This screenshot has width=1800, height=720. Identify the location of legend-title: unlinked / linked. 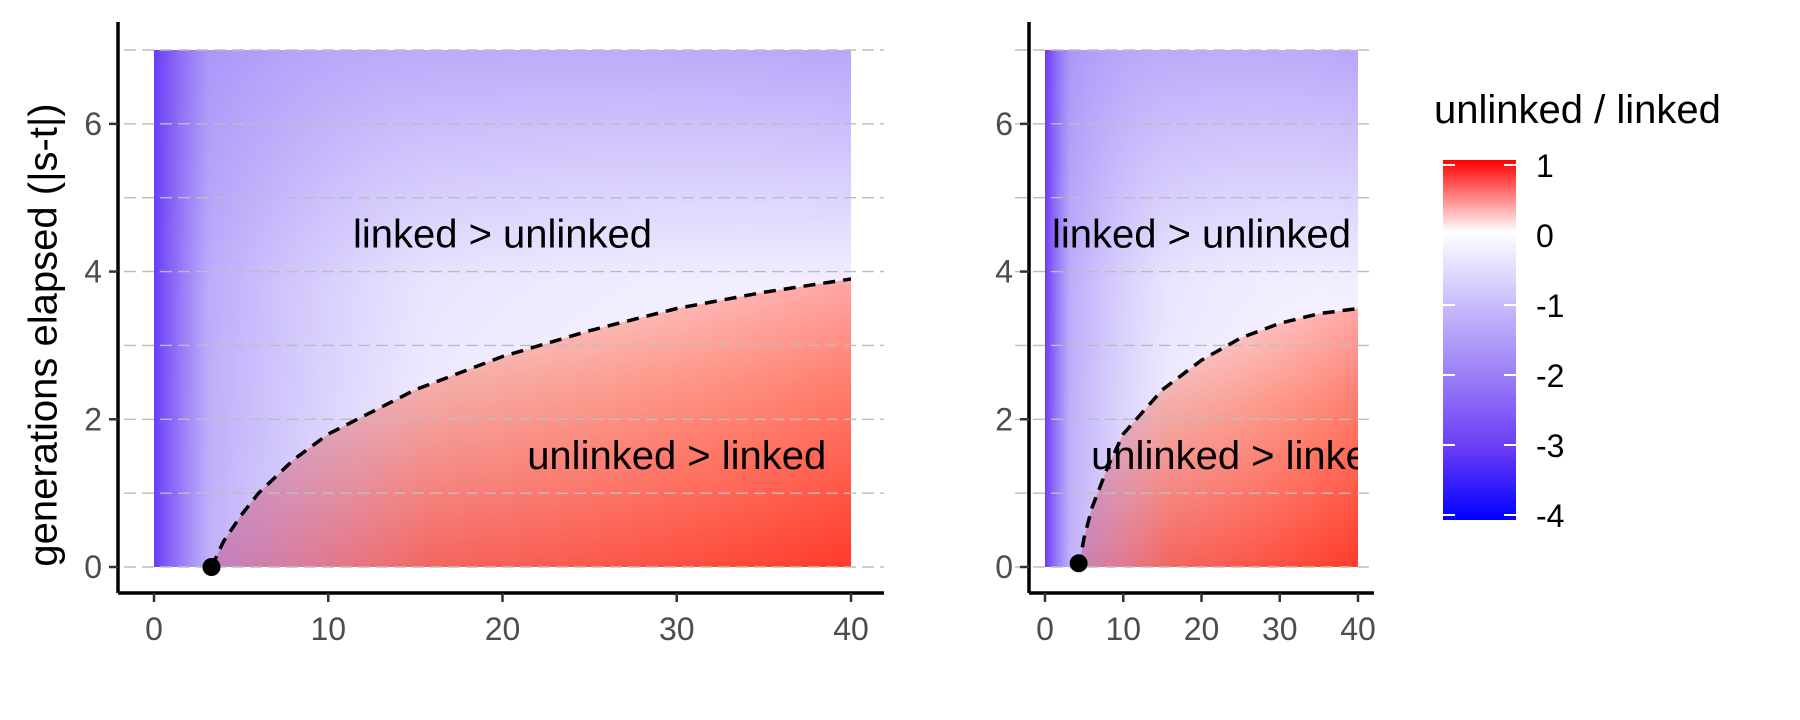
(1577, 110).